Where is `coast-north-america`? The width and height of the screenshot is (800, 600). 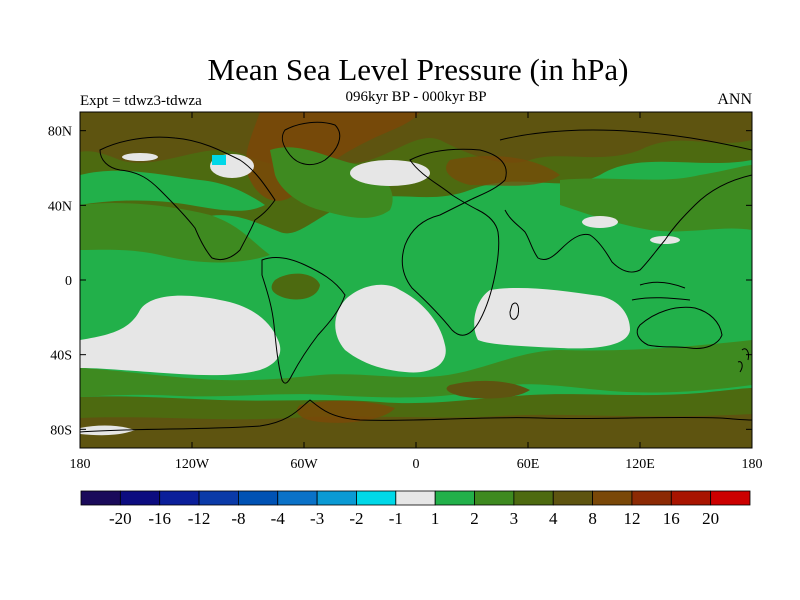 coast-north-america is located at coordinates (187, 198).